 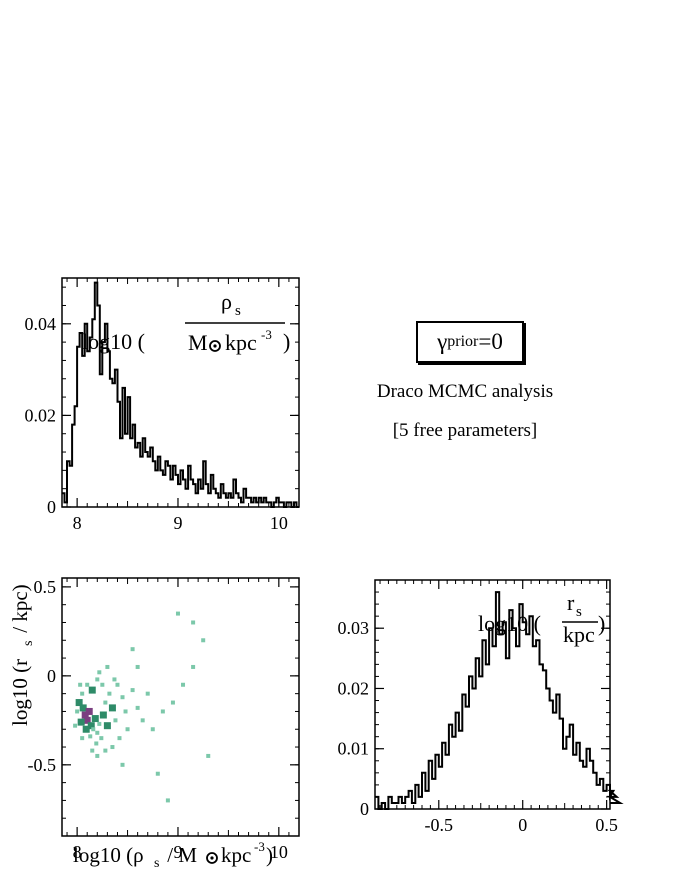 What do you see at coordinates (354, 749) in the screenshot?
I see `rs-ytick-label: 0.01` at bounding box center [354, 749].